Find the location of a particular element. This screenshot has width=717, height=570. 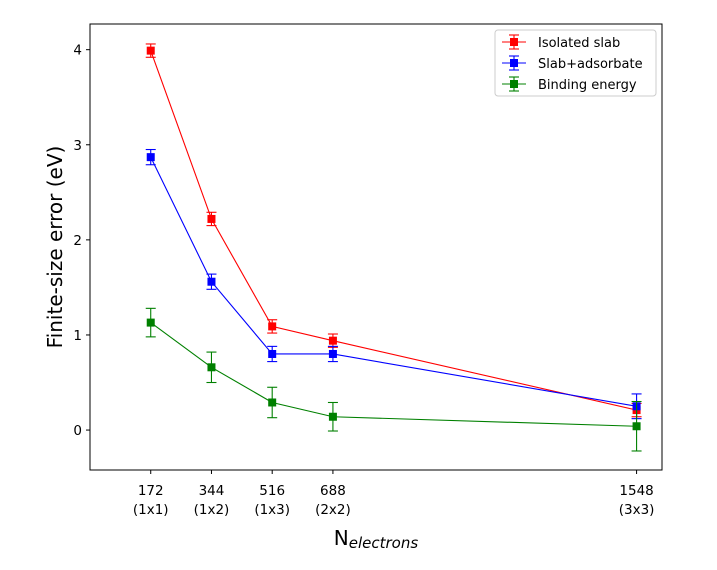

x-tick-label: 516 is located at coordinates (272, 491).